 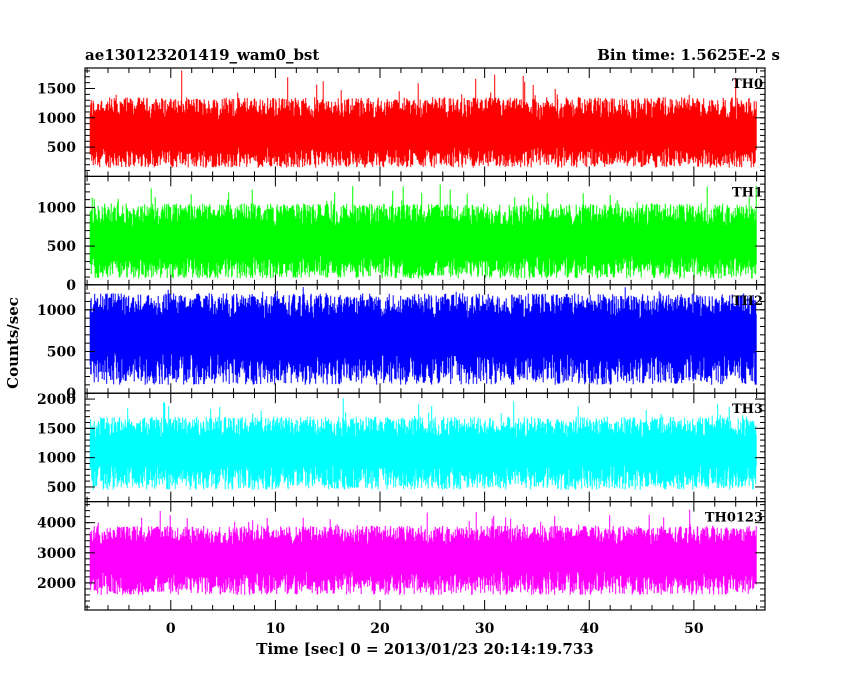 What do you see at coordinates (423, 552) in the screenshot?
I see `series-line-th0123` at bounding box center [423, 552].